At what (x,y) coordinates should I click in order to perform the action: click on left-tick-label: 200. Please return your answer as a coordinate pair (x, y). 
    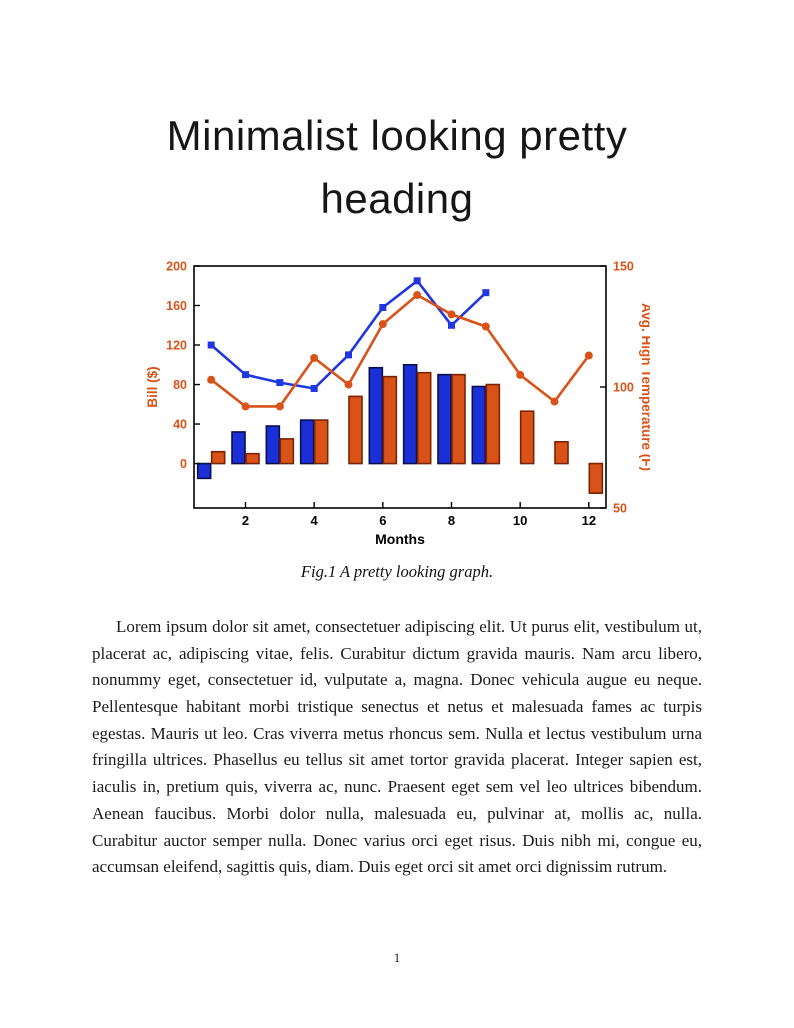
    Looking at the image, I should click on (176, 267).